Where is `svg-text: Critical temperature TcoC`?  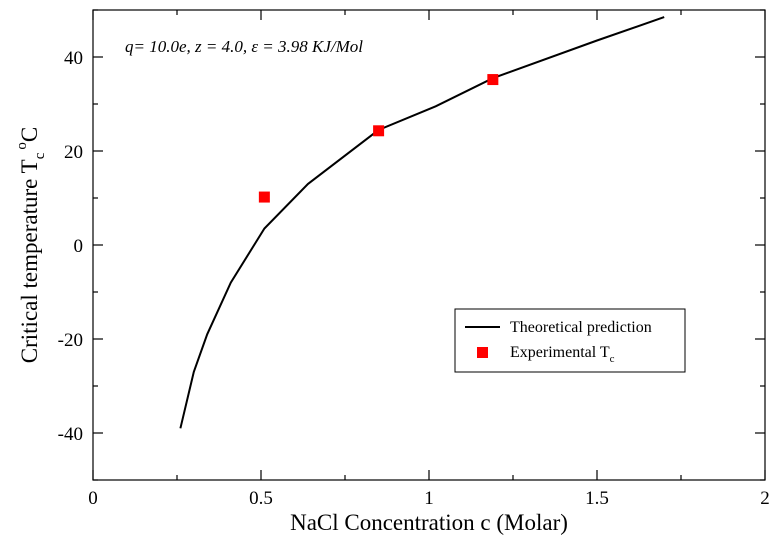 svg-text: Critical temperature TcoC is located at coordinates (31, 245).